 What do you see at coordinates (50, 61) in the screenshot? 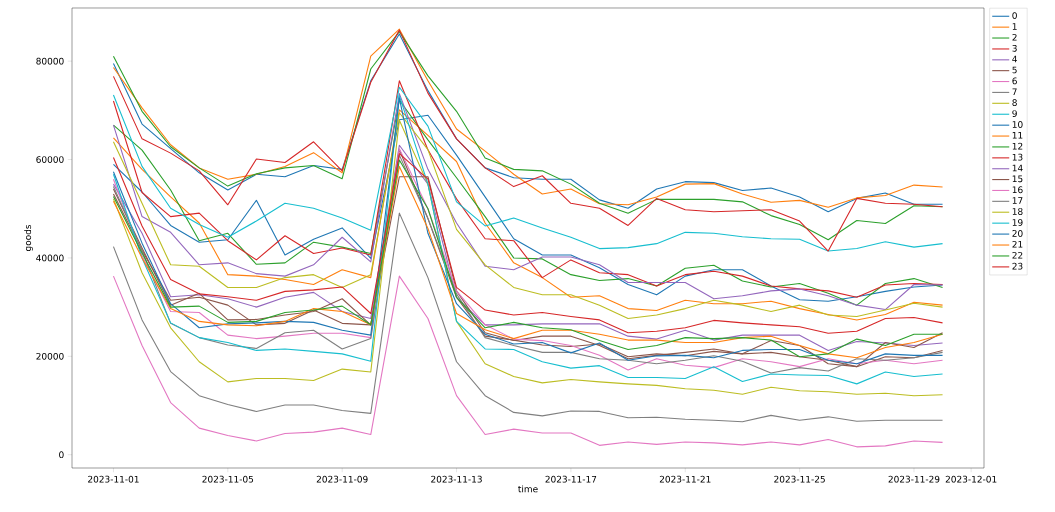
I see `y-tick-label: 80000` at bounding box center [50, 61].